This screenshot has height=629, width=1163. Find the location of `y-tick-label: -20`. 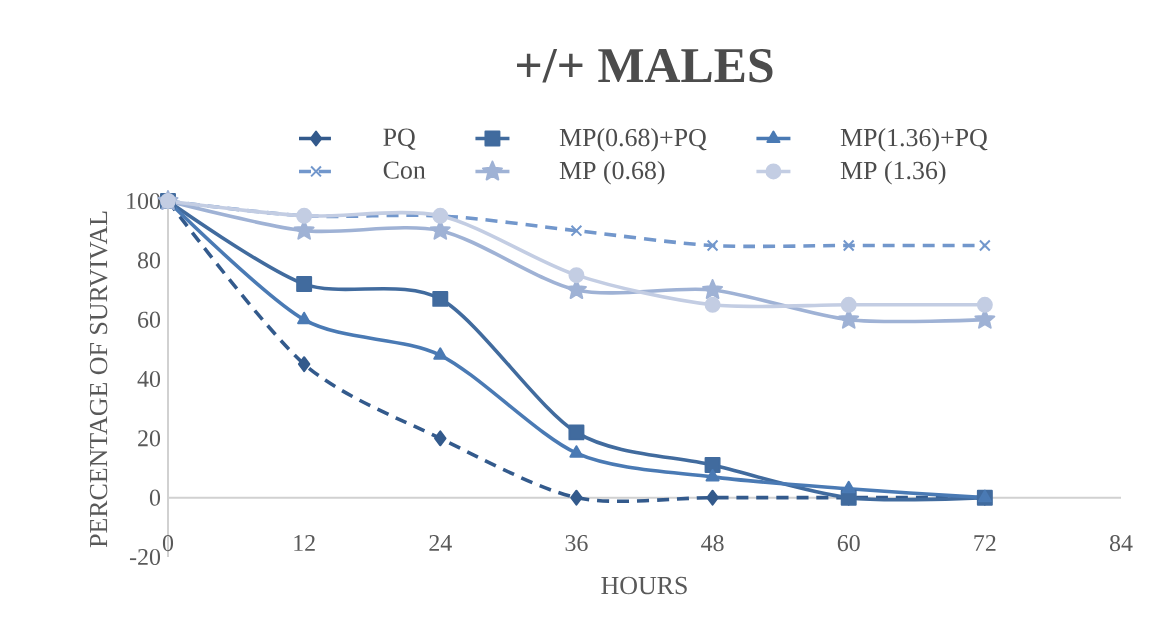

y-tick-label: -20 is located at coordinates (145, 557).